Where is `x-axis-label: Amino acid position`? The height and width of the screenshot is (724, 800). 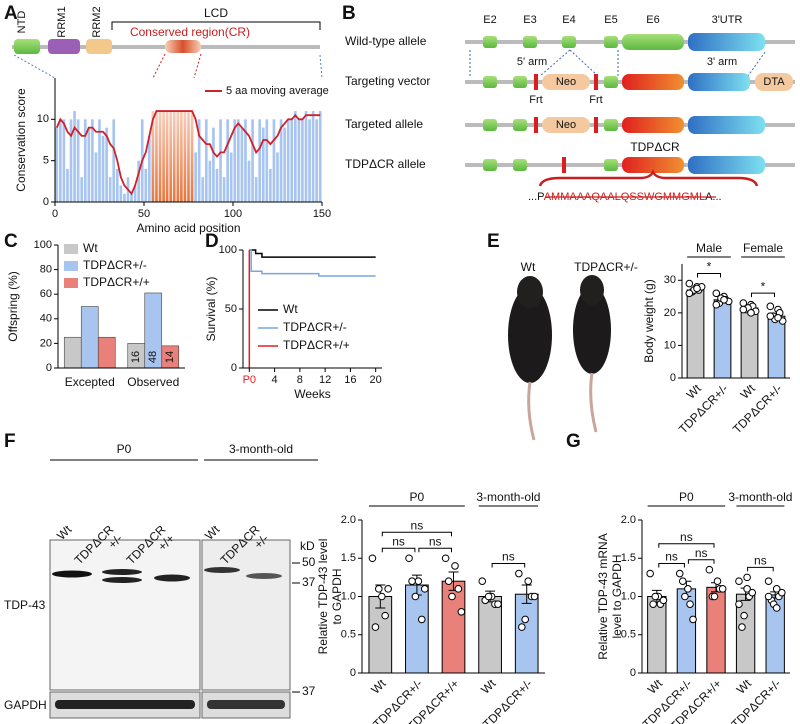
x-axis-label: Amino acid position is located at coordinates (188, 228).